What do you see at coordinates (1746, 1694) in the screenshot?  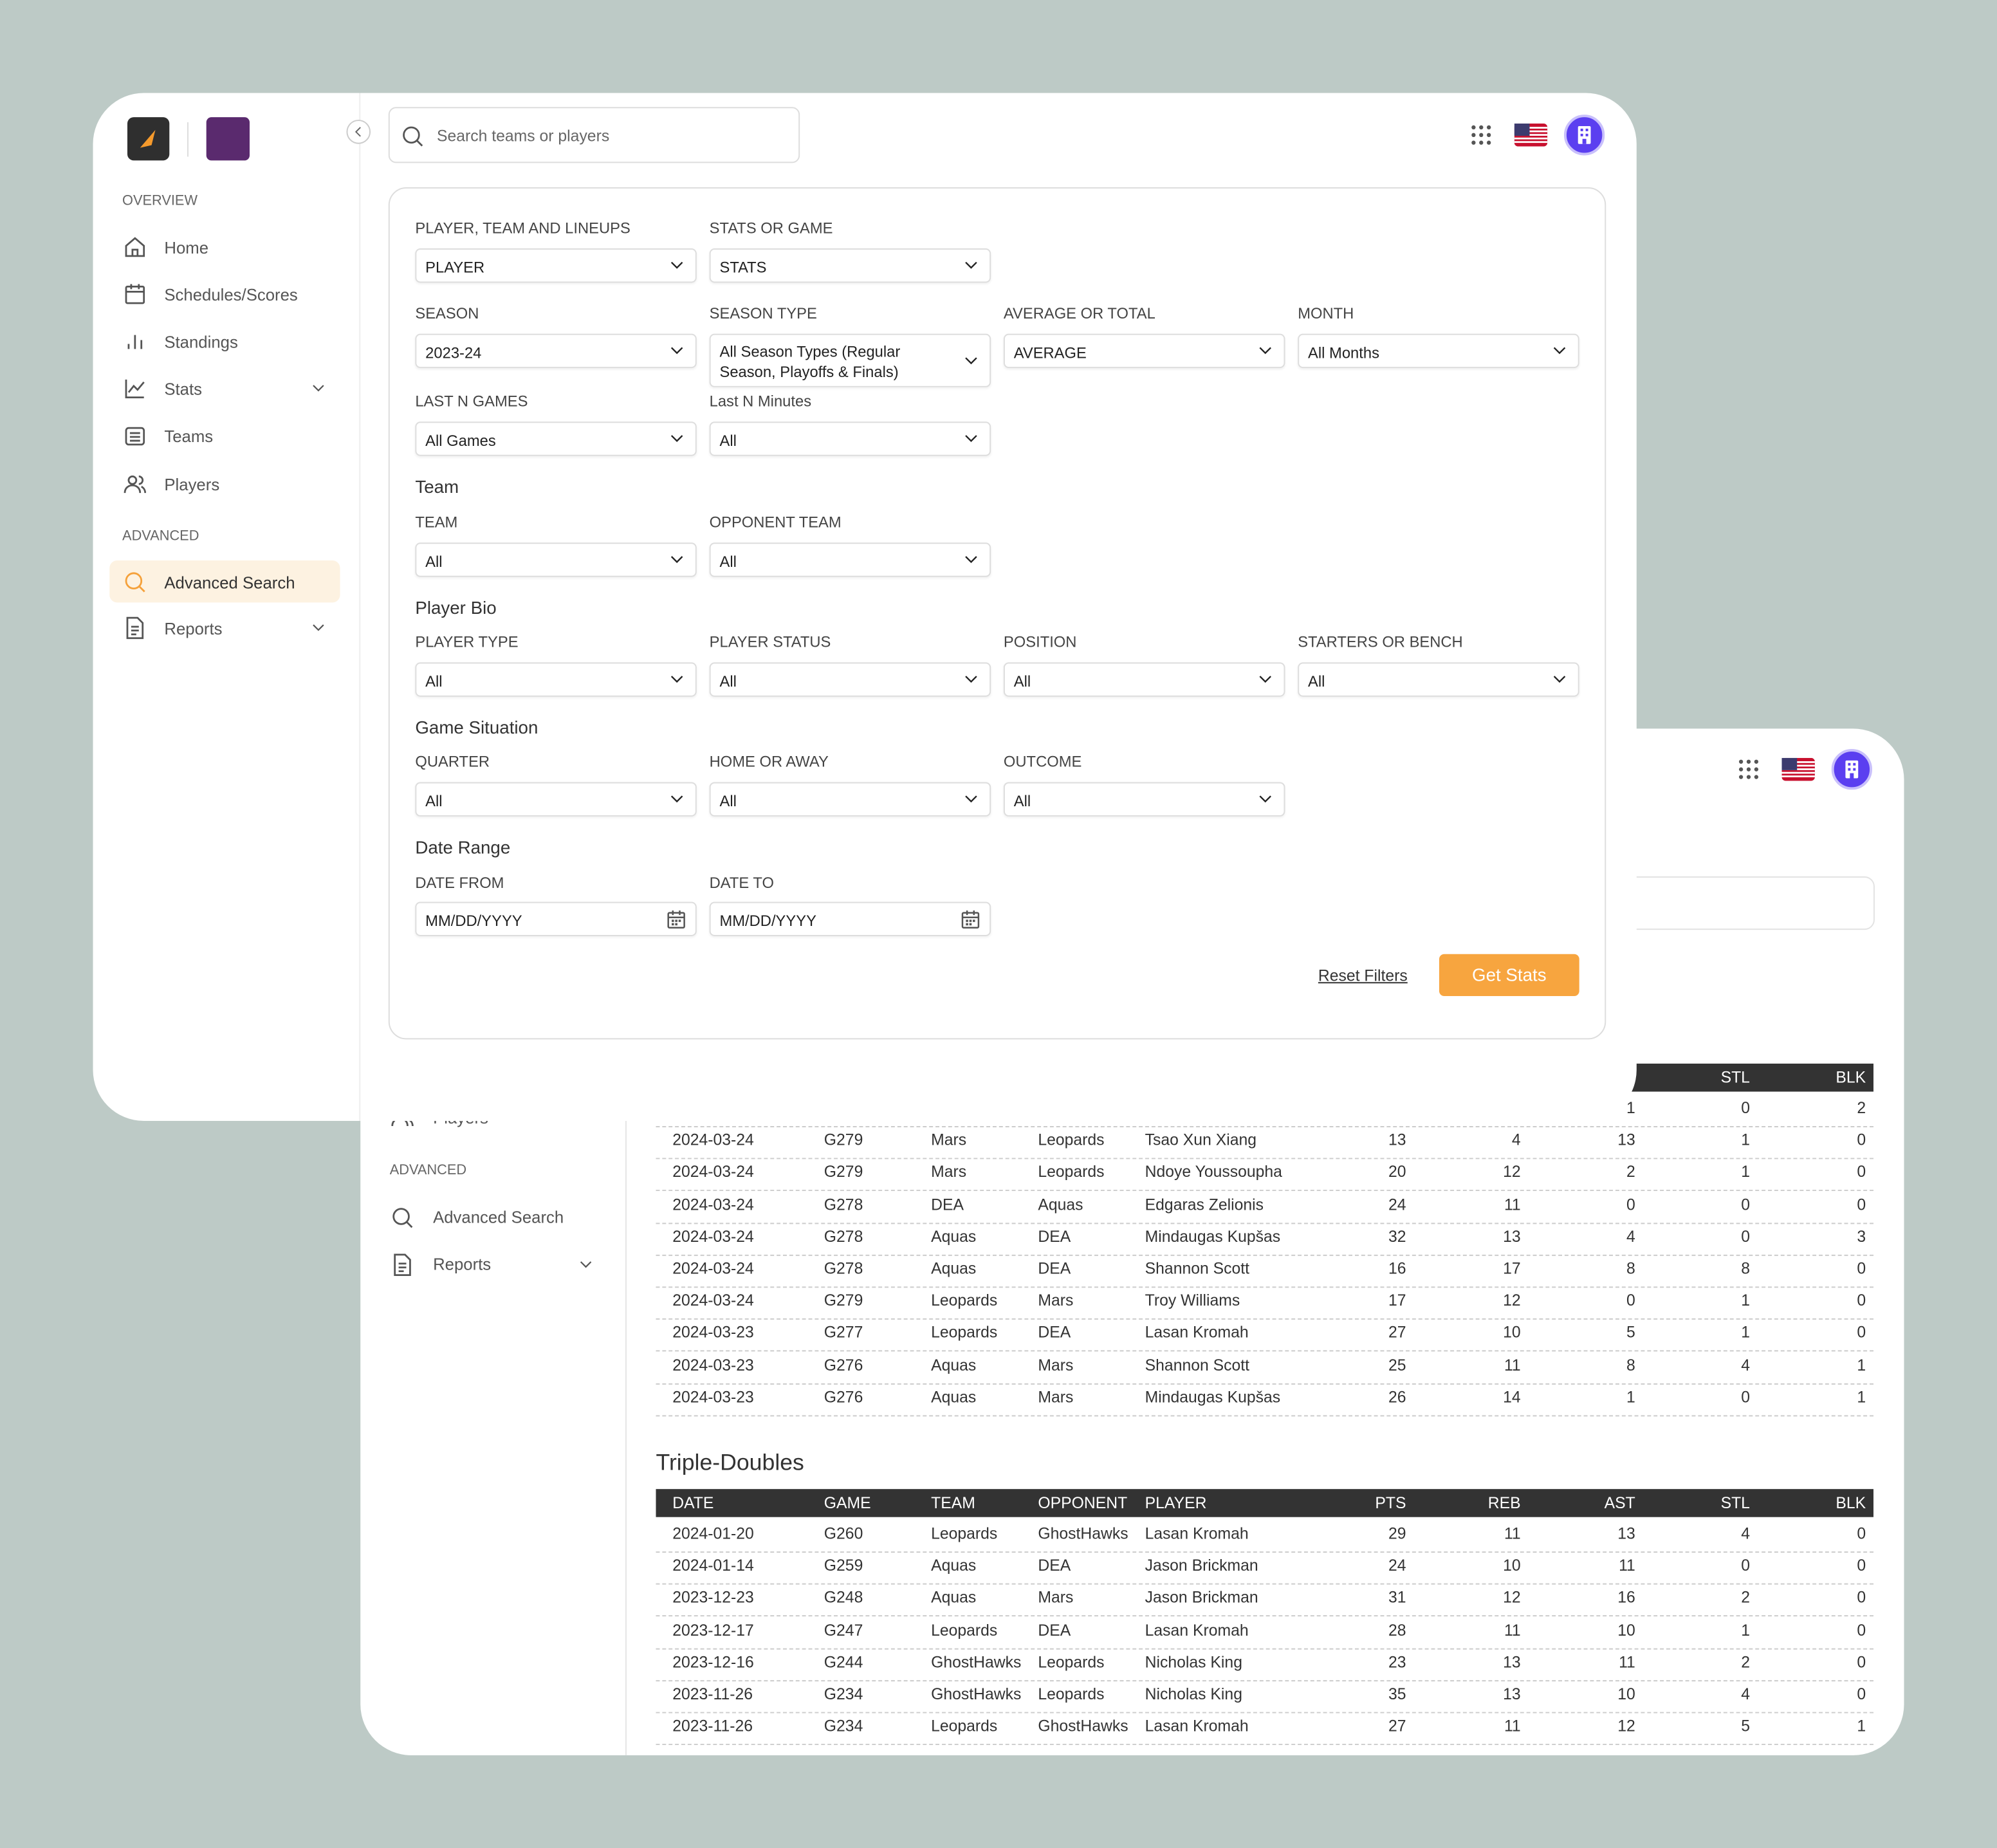 I see `table-cell: 4` at bounding box center [1746, 1694].